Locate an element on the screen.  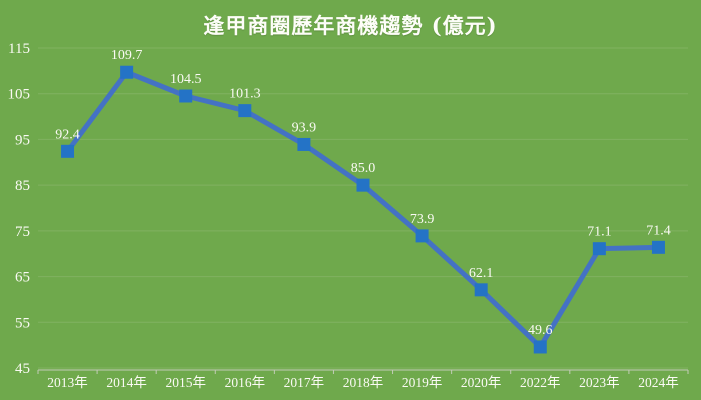
x-axis-category-label: 2013年 is located at coordinates (67, 382).